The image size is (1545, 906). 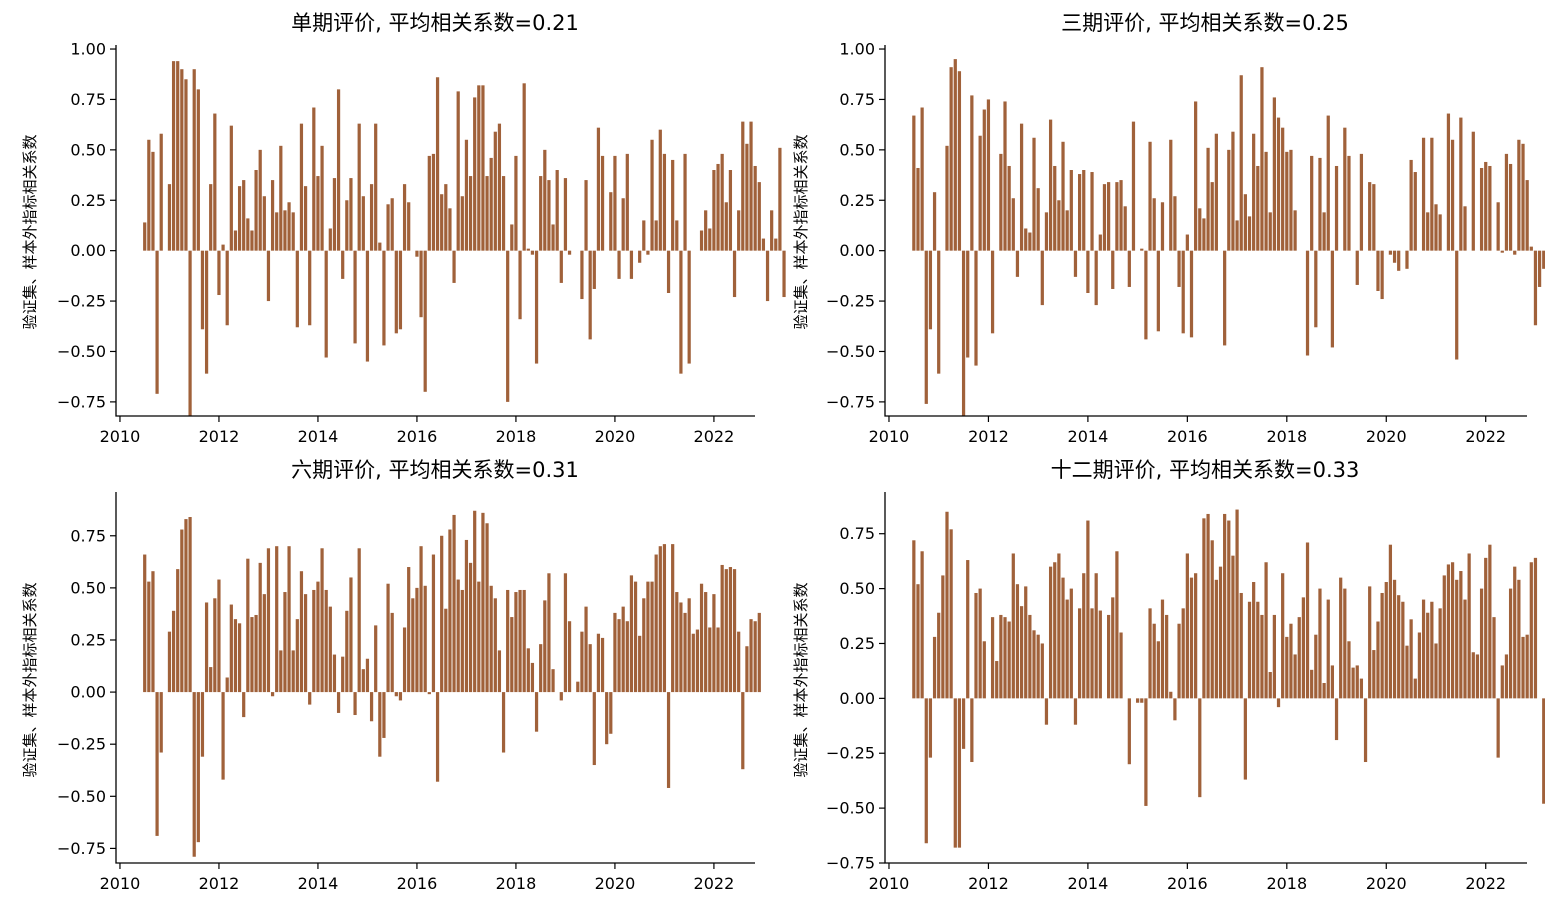 I want to click on x-tick-label-1-6: 2020, so click(x=615, y=436).